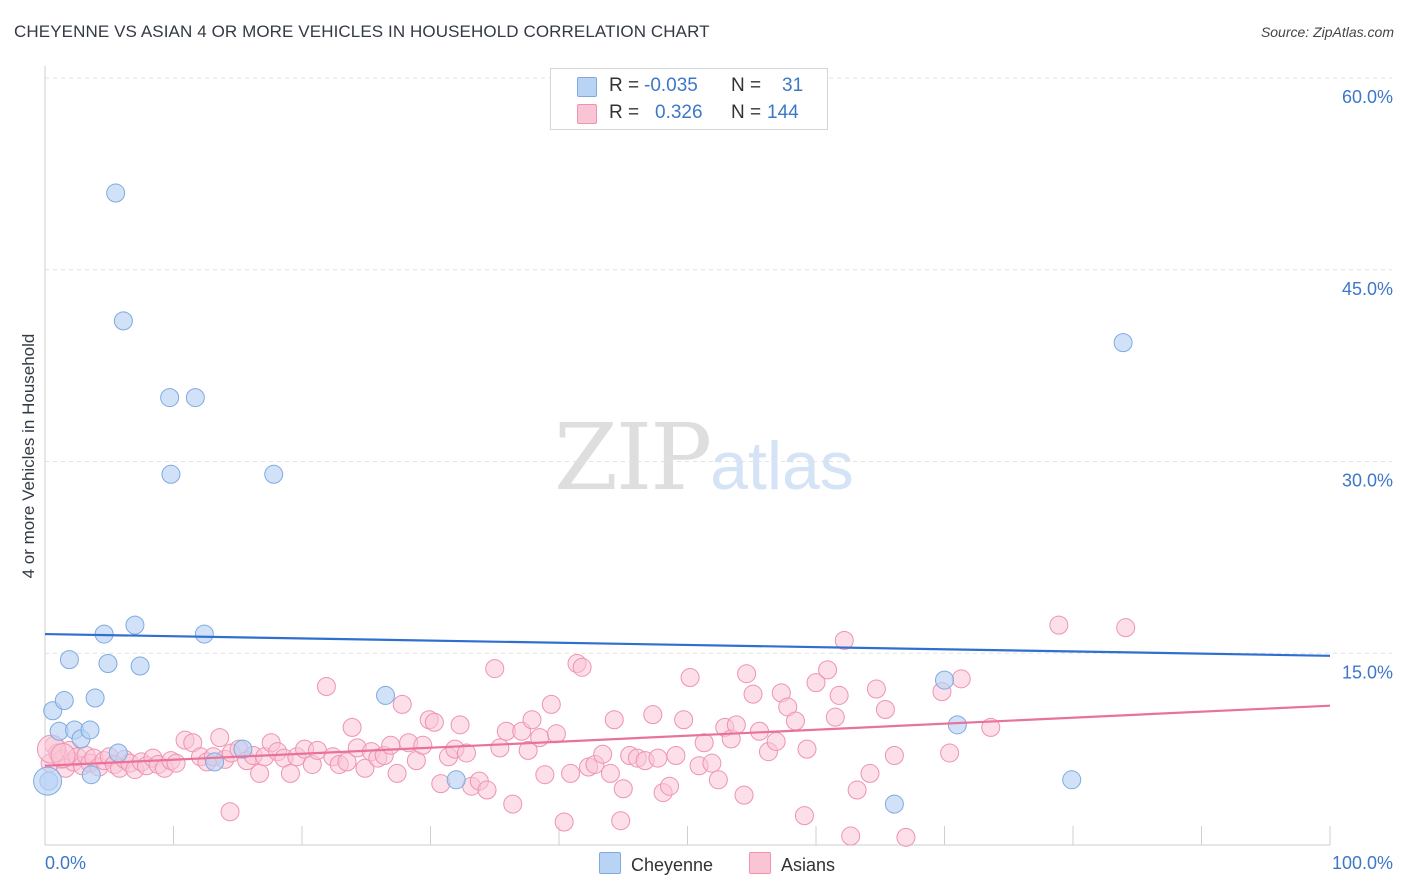  What do you see at coordinates (687, 735) in the screenshot?
I see `asians-trend-line` at bounding box center [687, 735].